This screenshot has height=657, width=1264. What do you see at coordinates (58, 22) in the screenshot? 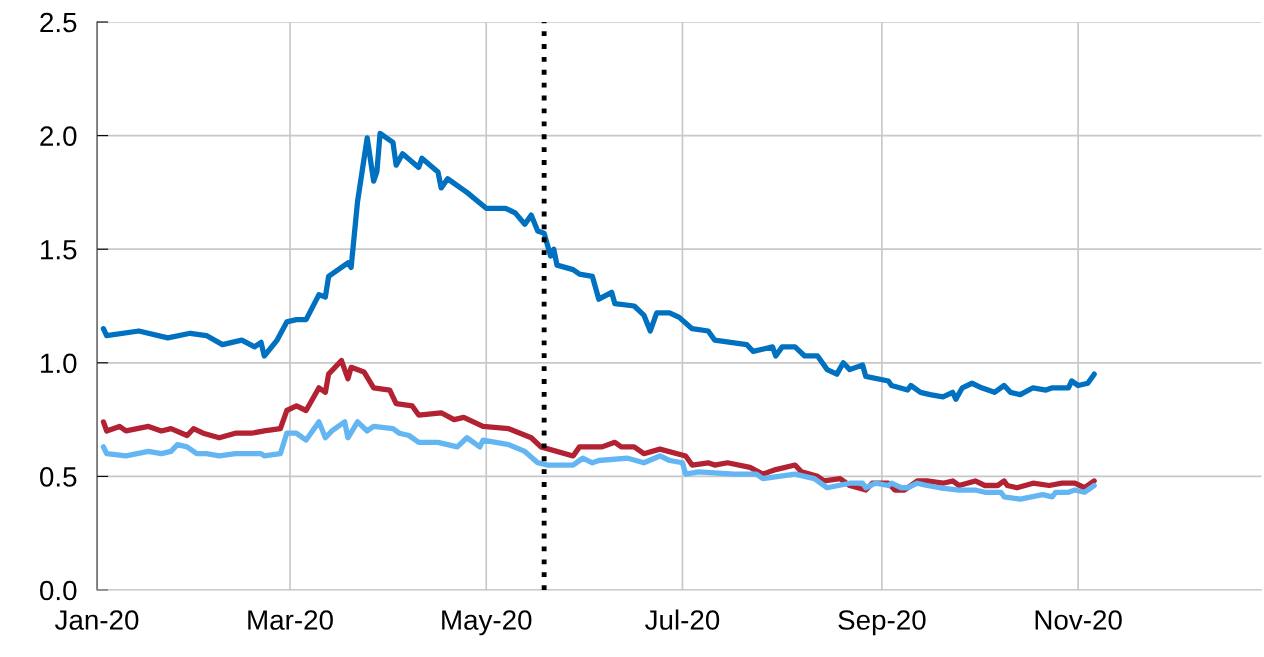
I see `y-tick-label: 2.5` at bounding box center [58, 22].